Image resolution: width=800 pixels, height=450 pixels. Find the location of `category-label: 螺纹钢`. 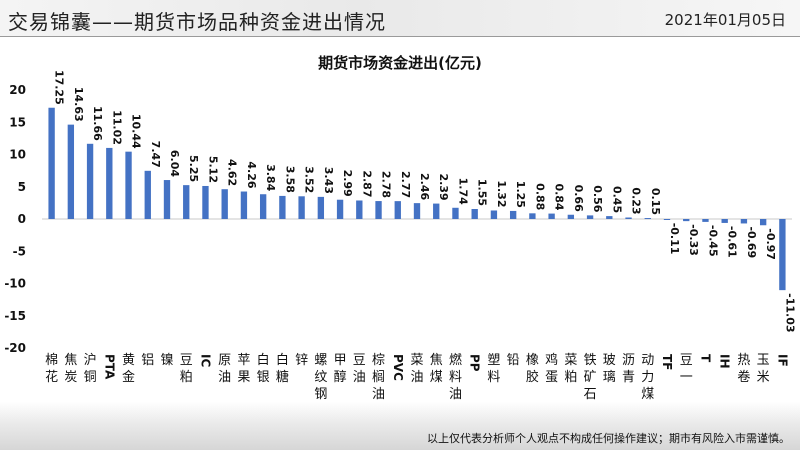

category-label: 螺纹钢 is located at coordinates (320, 377).